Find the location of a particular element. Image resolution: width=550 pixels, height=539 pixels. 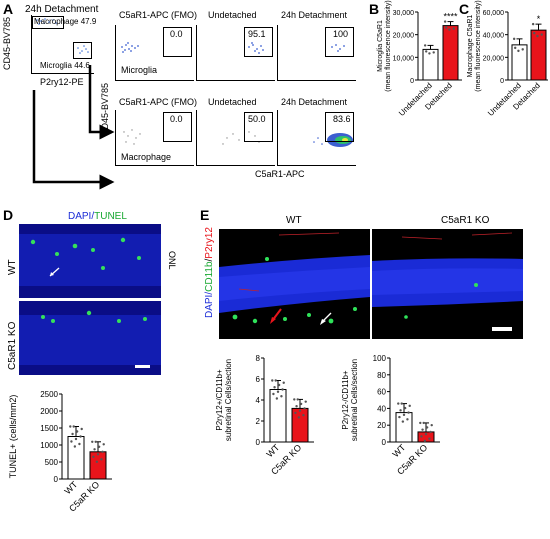

gate-microglia is located at coordinates (82, 50).